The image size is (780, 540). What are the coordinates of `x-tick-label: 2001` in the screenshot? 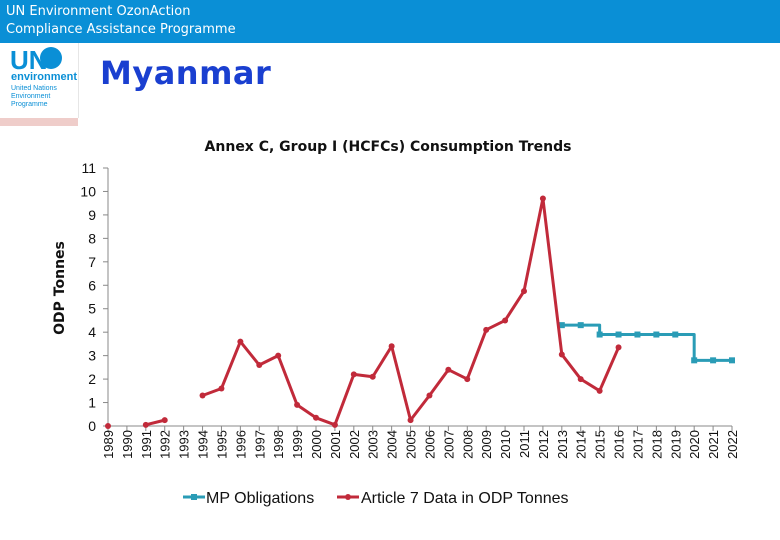 It's located at (335, 444).